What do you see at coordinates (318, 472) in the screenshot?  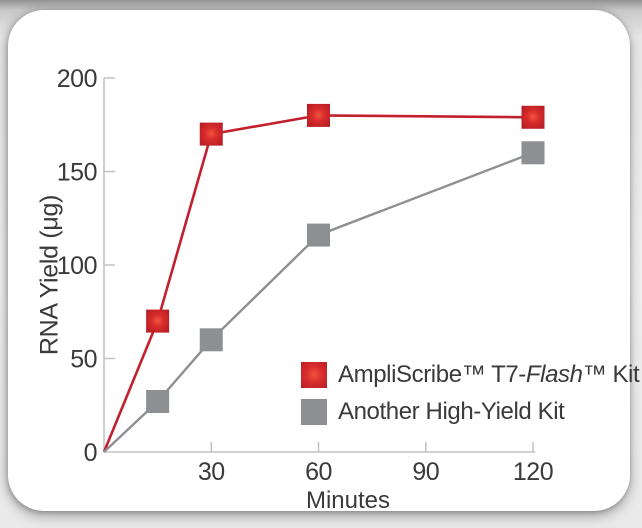 I see `x-tick-label-60: 60` at bounding box center [318, 472].